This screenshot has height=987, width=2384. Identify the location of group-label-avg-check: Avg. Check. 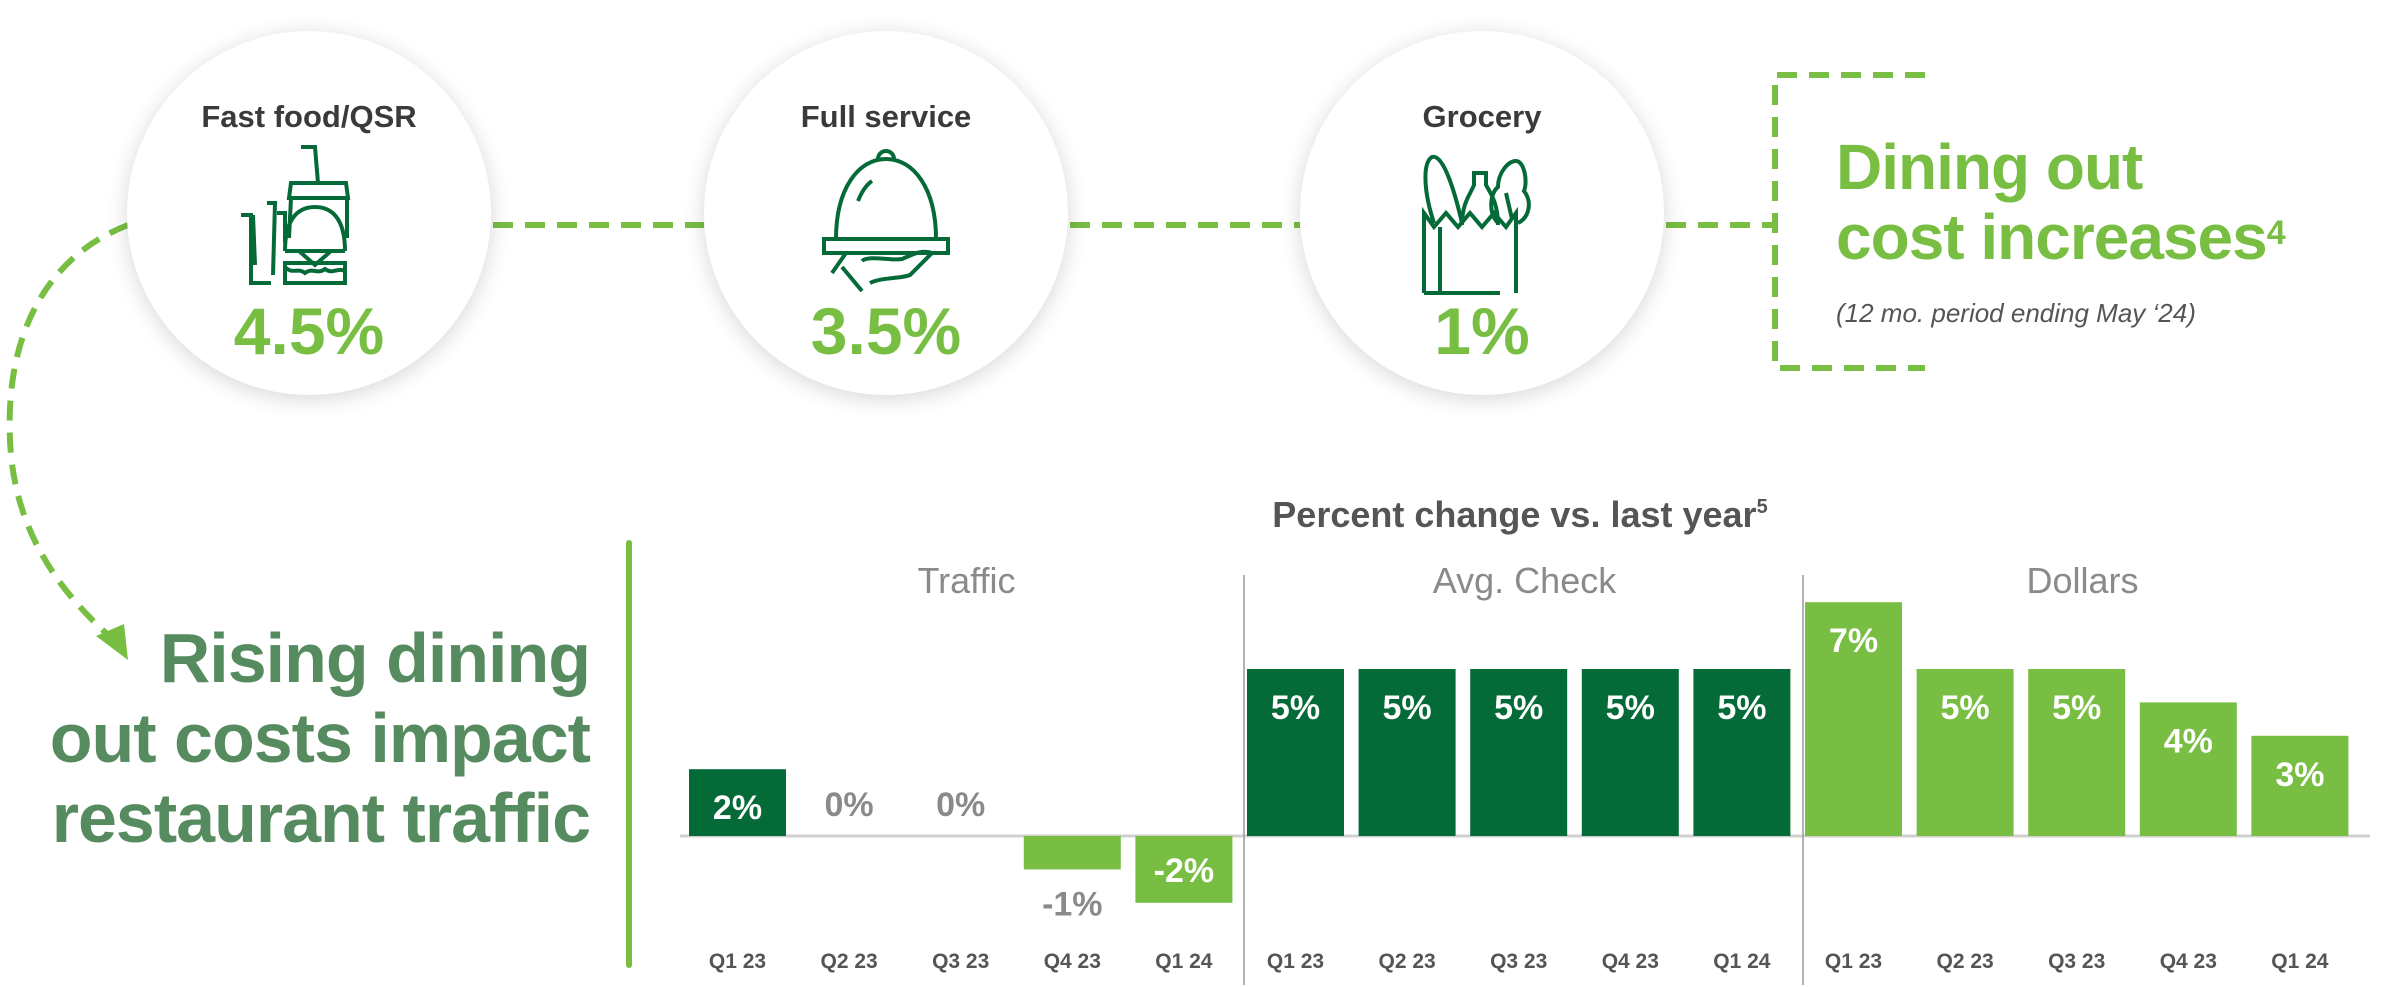
(1524, 580).